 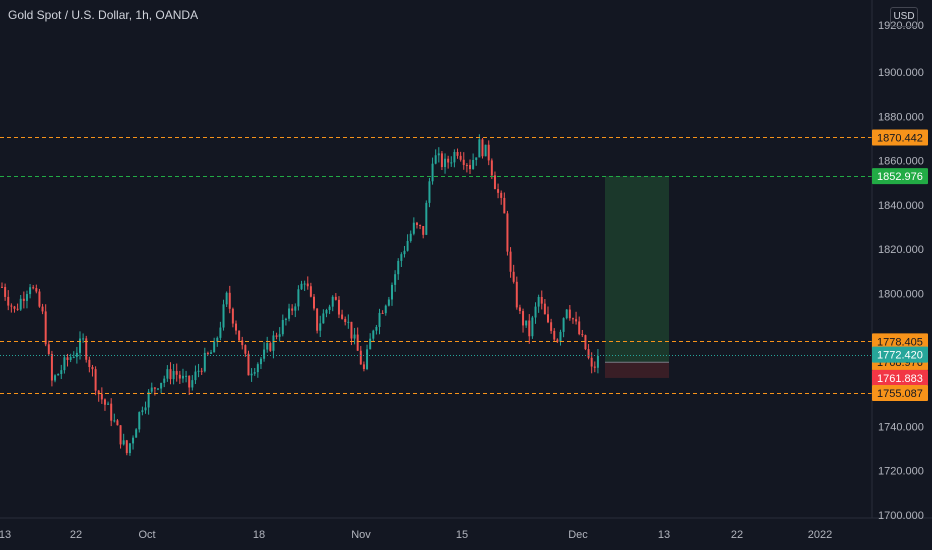 I want to click on position-profit-zone, so click(x=637, y=269).